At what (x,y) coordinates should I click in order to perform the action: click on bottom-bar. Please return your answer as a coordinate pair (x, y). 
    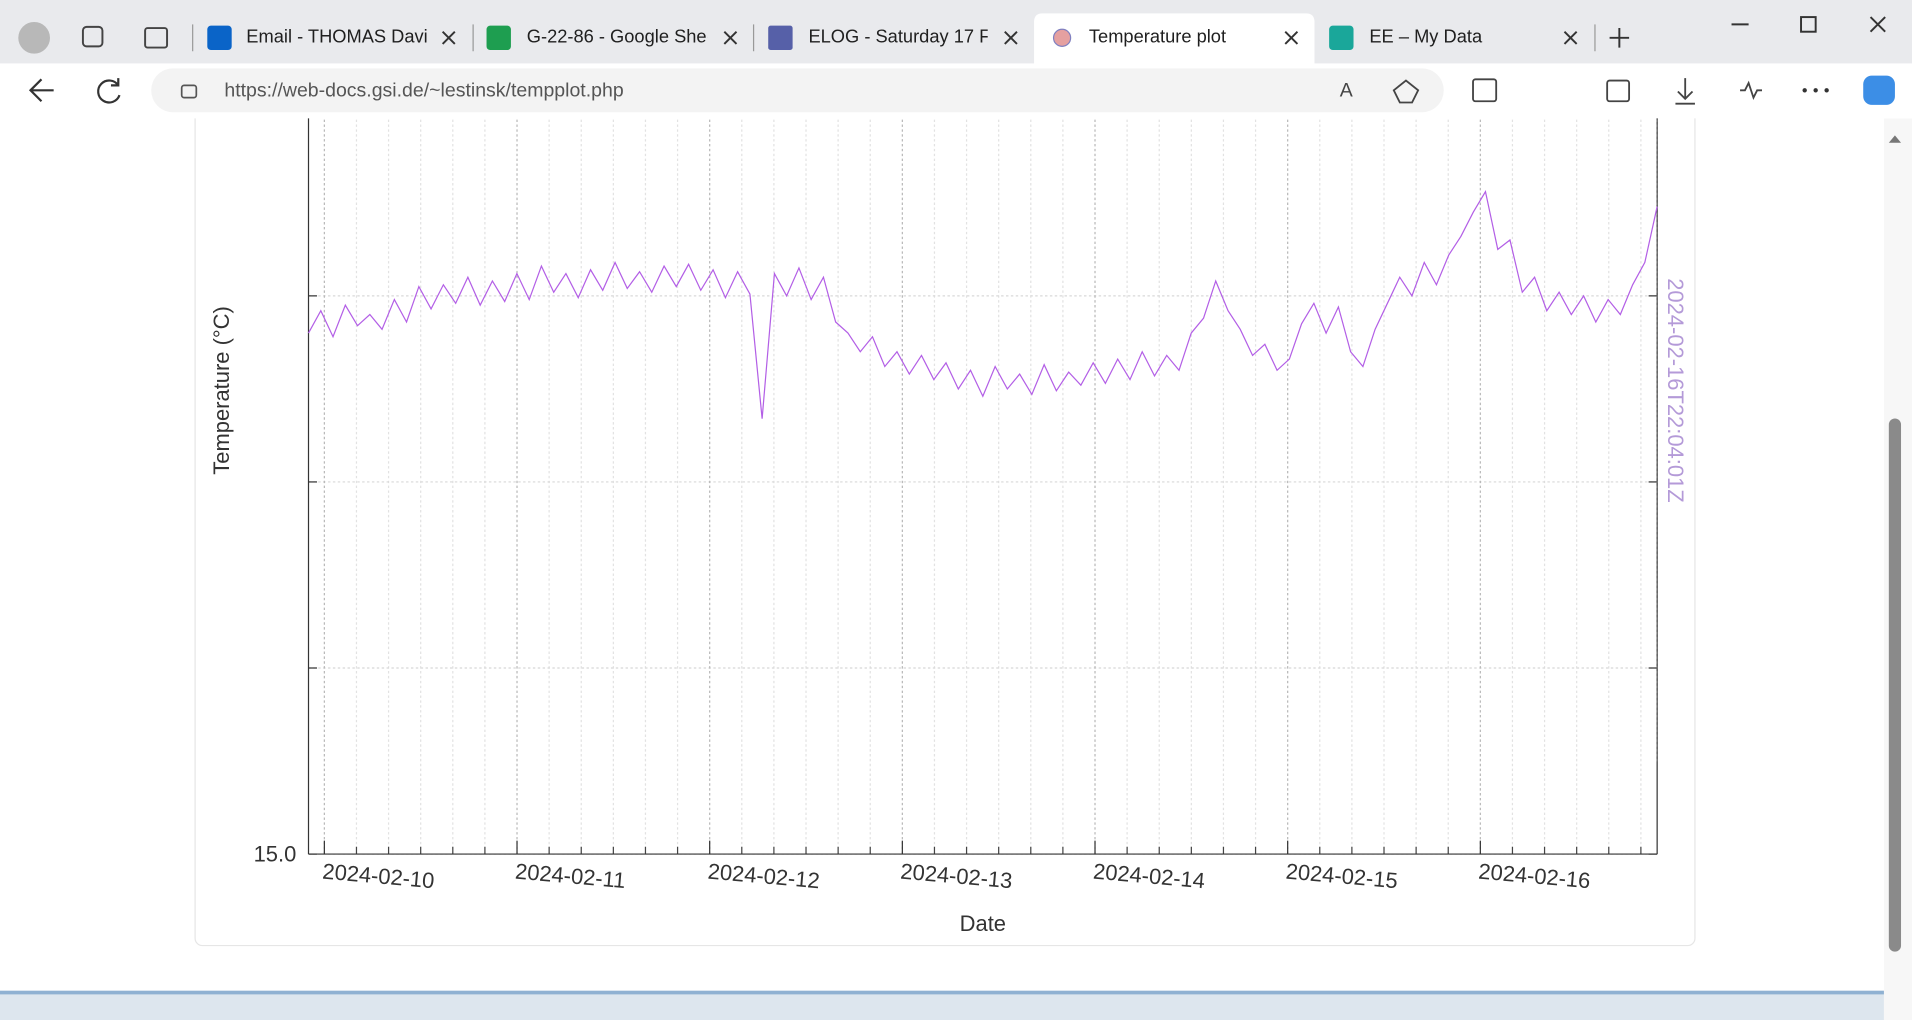
    Looking at the image, I should click on (942, 1005).